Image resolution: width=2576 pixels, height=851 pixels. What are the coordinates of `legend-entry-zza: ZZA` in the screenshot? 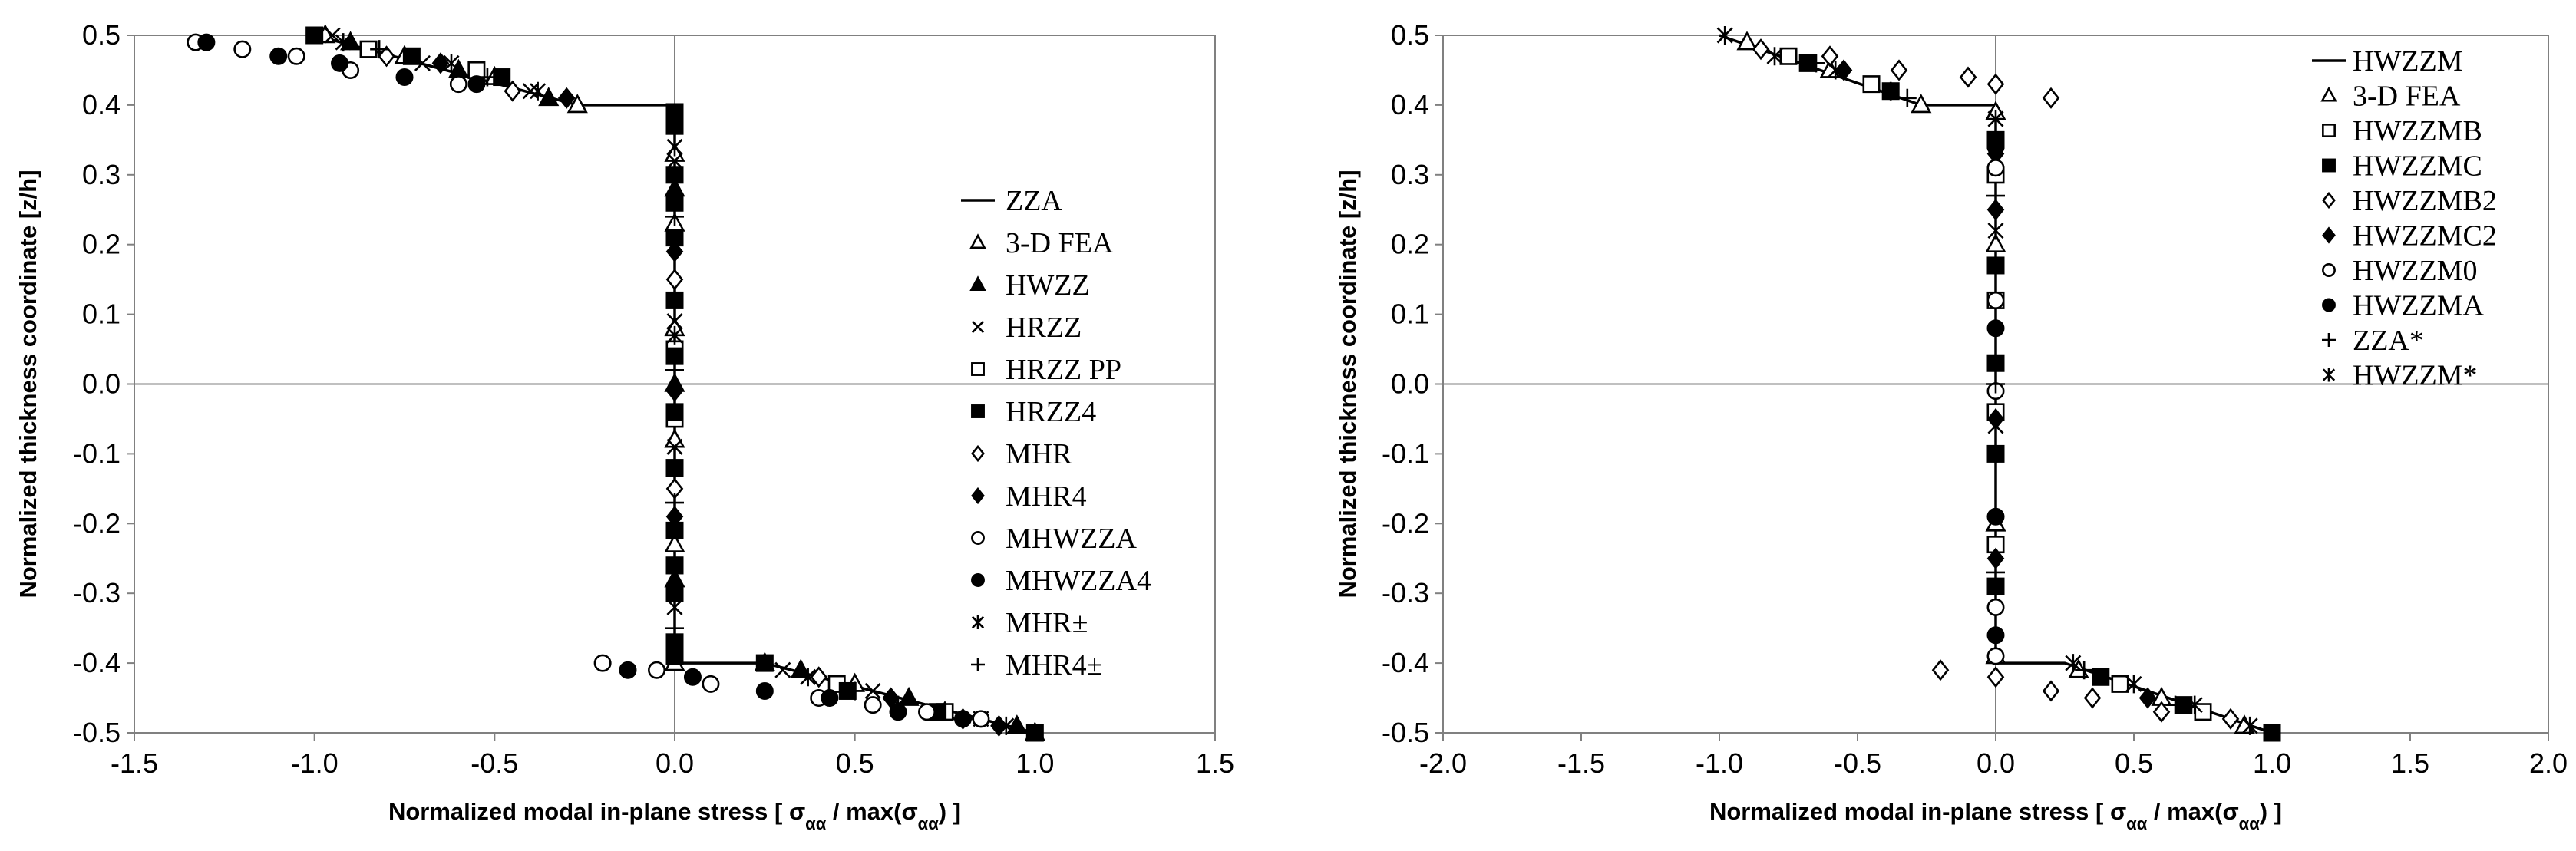 It's located at (1011, 201).